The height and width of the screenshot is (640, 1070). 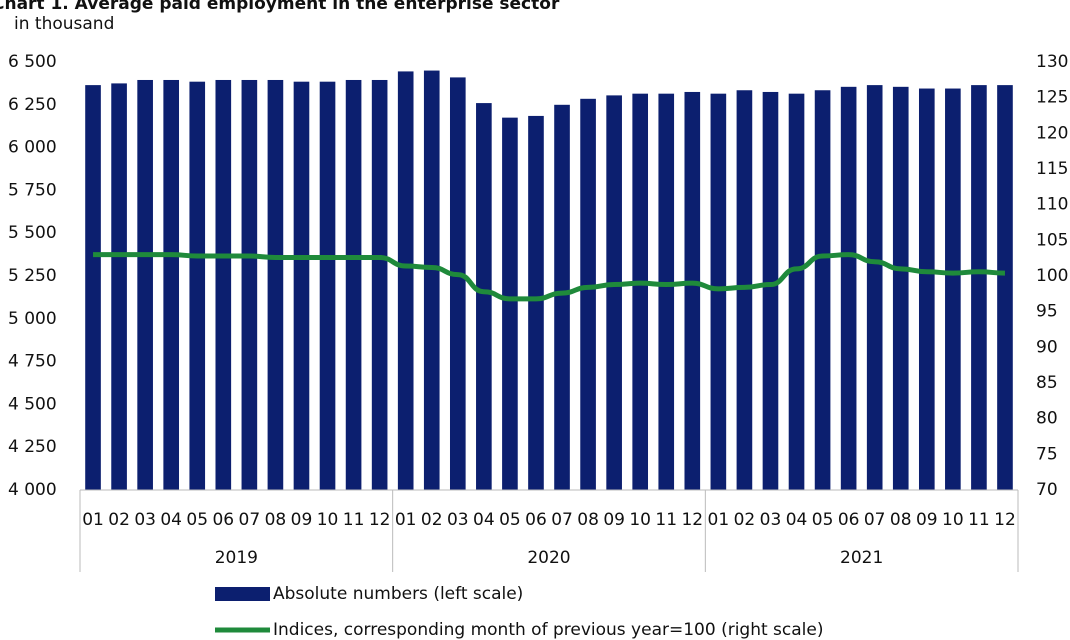 What do you see at coordinates (861, 558) in the screenshot?
I see `year-label: 2021` at bounding box center [861, 558].